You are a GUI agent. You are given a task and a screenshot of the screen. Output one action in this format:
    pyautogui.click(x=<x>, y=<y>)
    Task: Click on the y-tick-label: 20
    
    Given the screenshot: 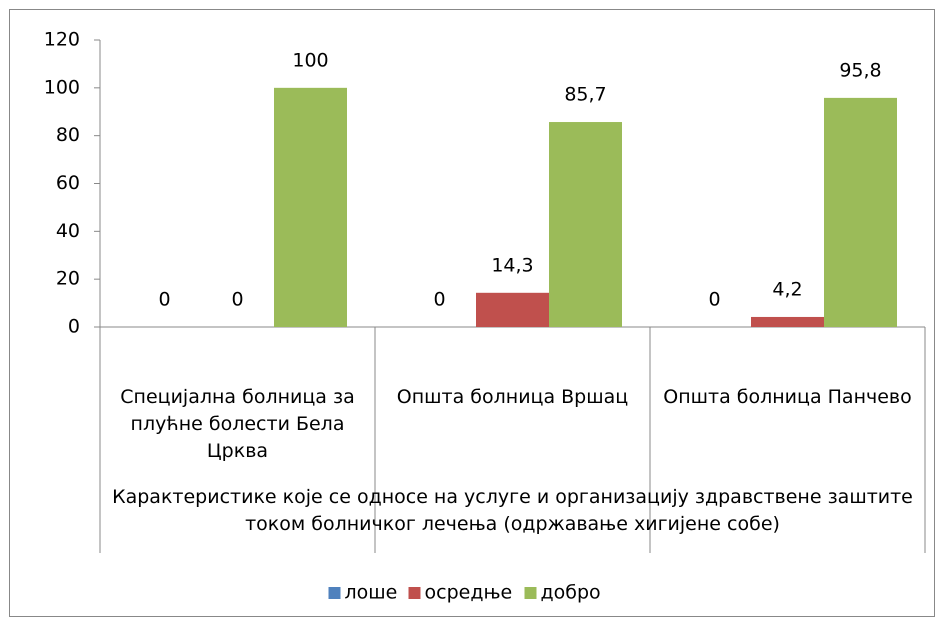 What is the action you would take?
    pyautogui.click(x=68, y=279)
    